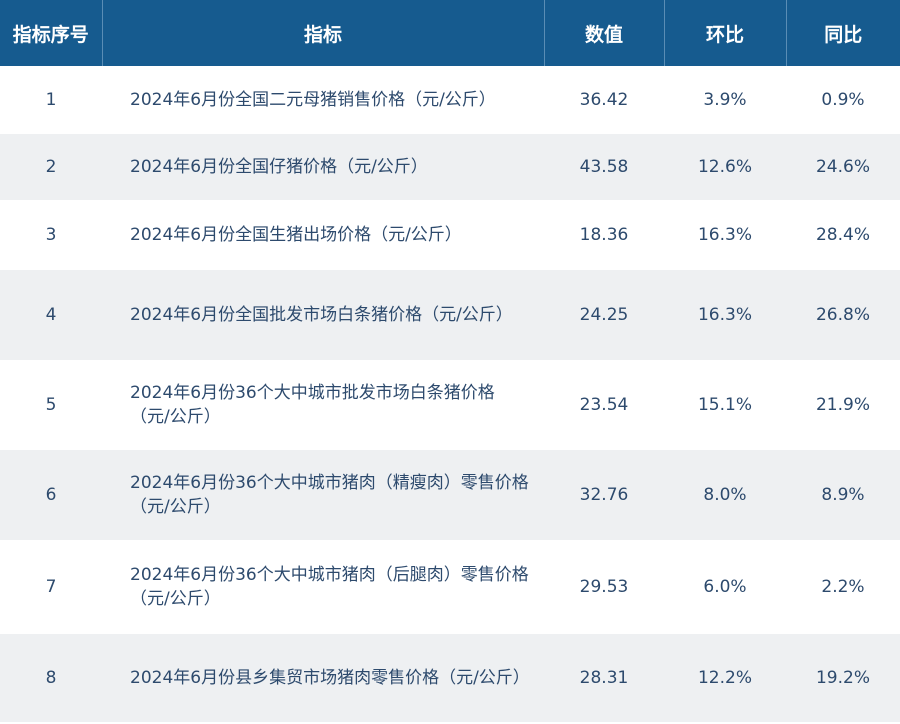 The width and height of the screenshot is (900, 724). What do you see at coordinates (843, 315) in the screenshot?
I see `row-yoy: 26.8%` at bounding box center [843, 315].